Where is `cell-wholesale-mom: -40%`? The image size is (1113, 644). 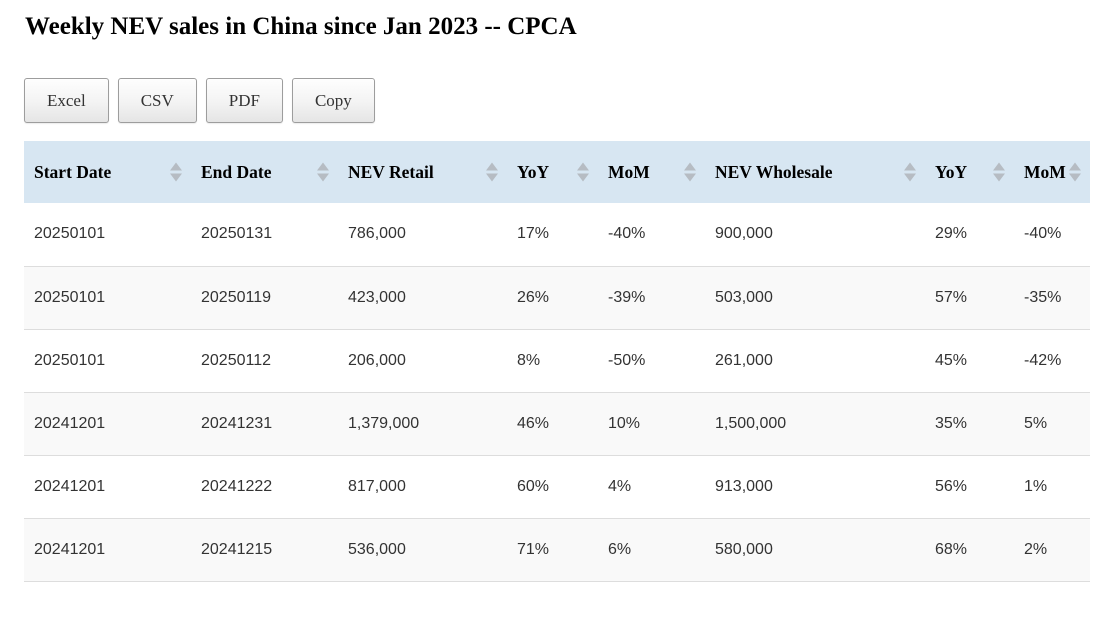 cell-wholesale-mom: -40% is located at coordinates (1043, 234).